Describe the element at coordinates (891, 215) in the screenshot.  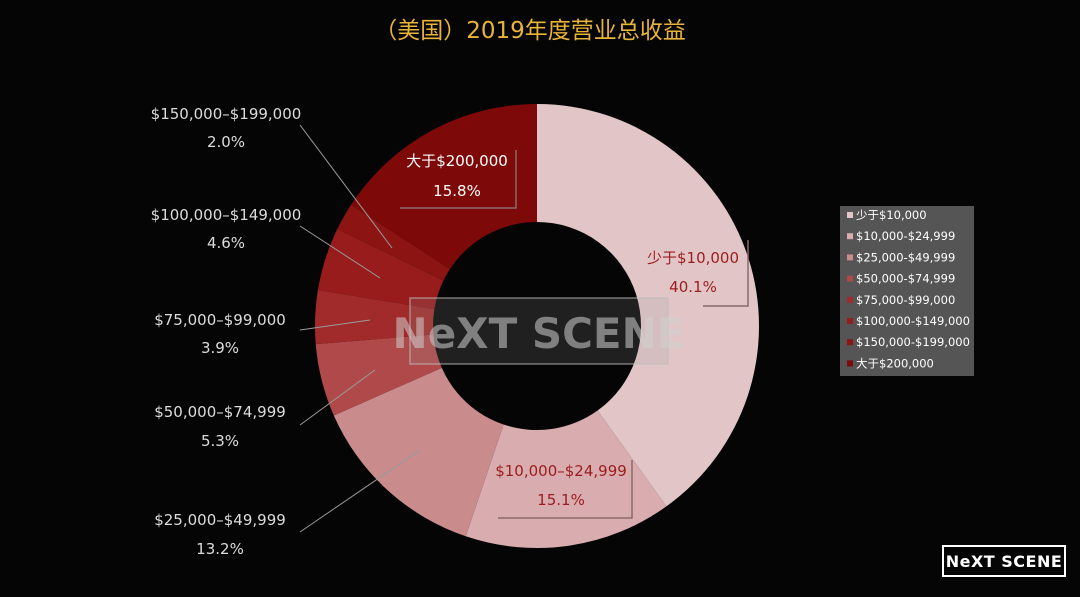
I see `legend-item: 少于$10,000` at that location.